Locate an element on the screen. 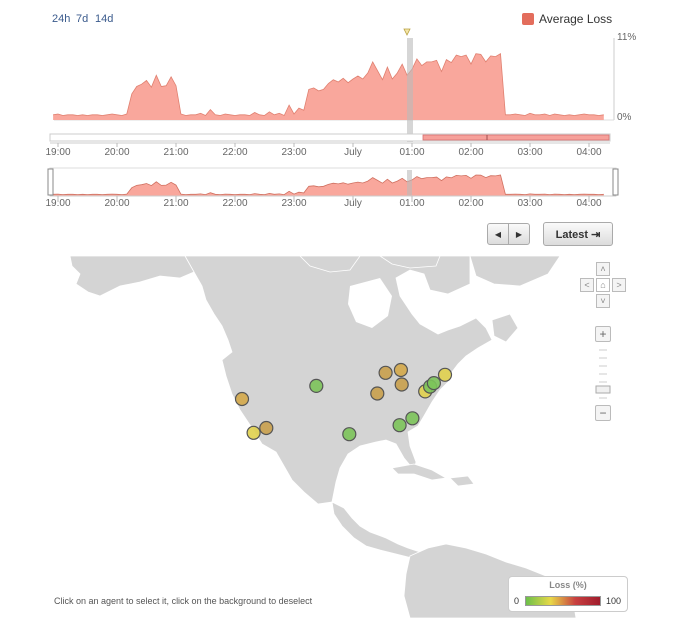 The height and width of the screenshot is (618, 690). loss-gradient-bar is located at coordinates (563, 601).